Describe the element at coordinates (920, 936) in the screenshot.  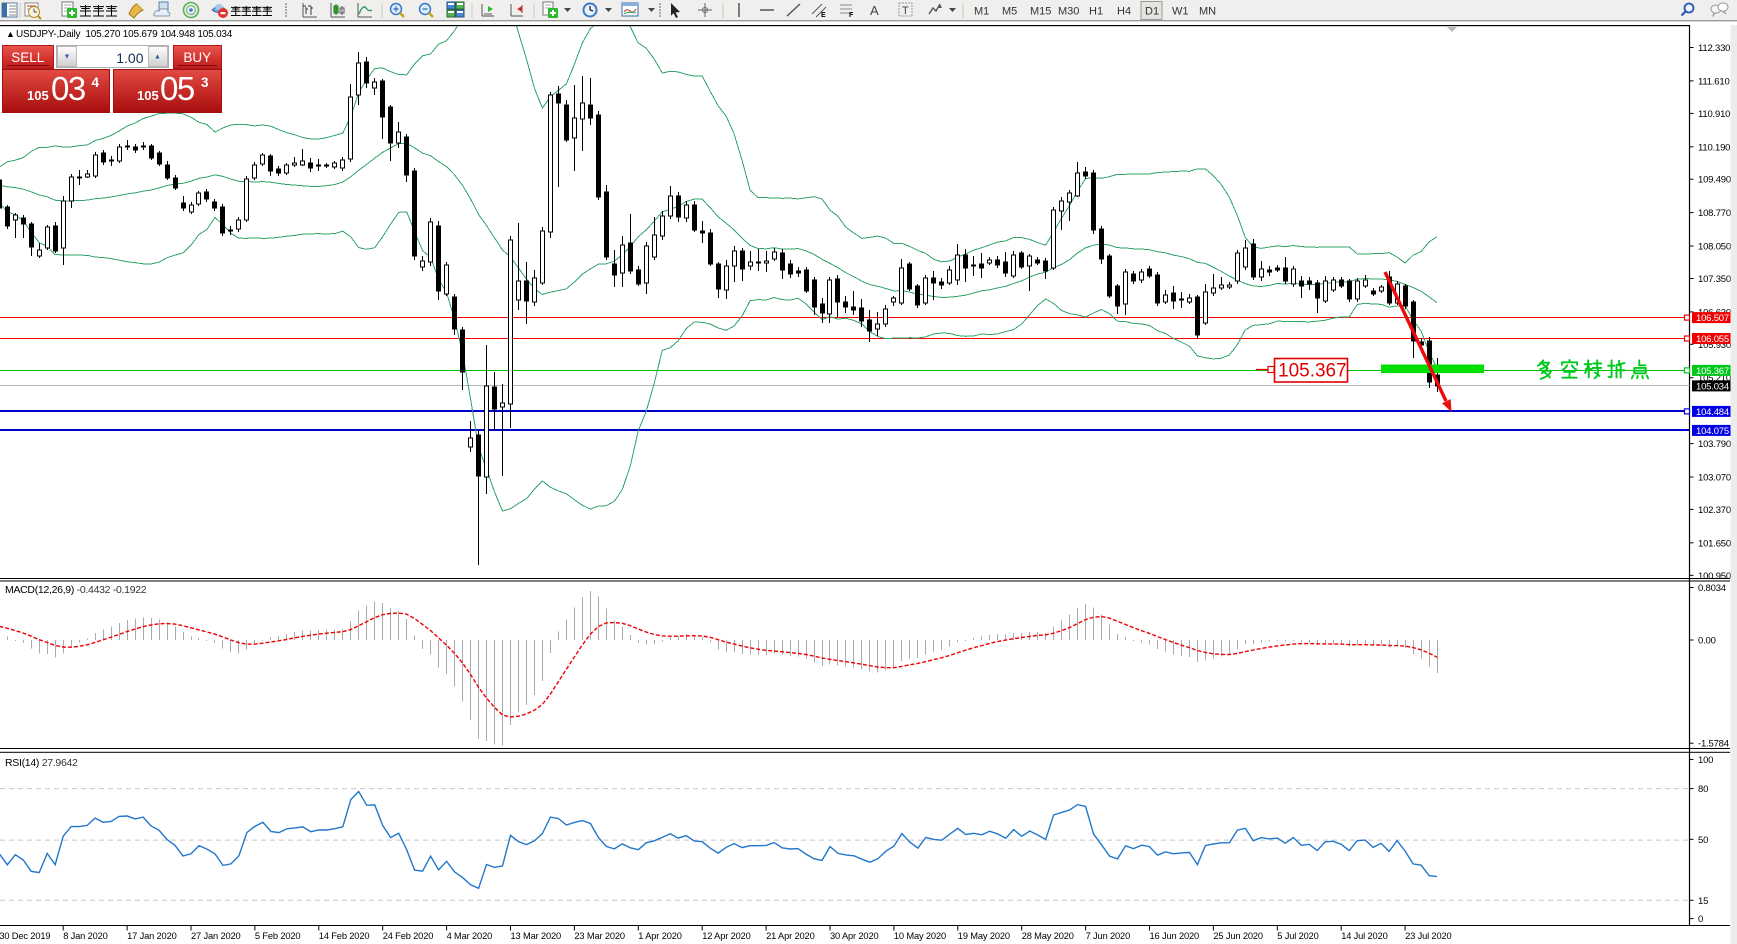
I see `svg-text: 10 May 2020` at that location.